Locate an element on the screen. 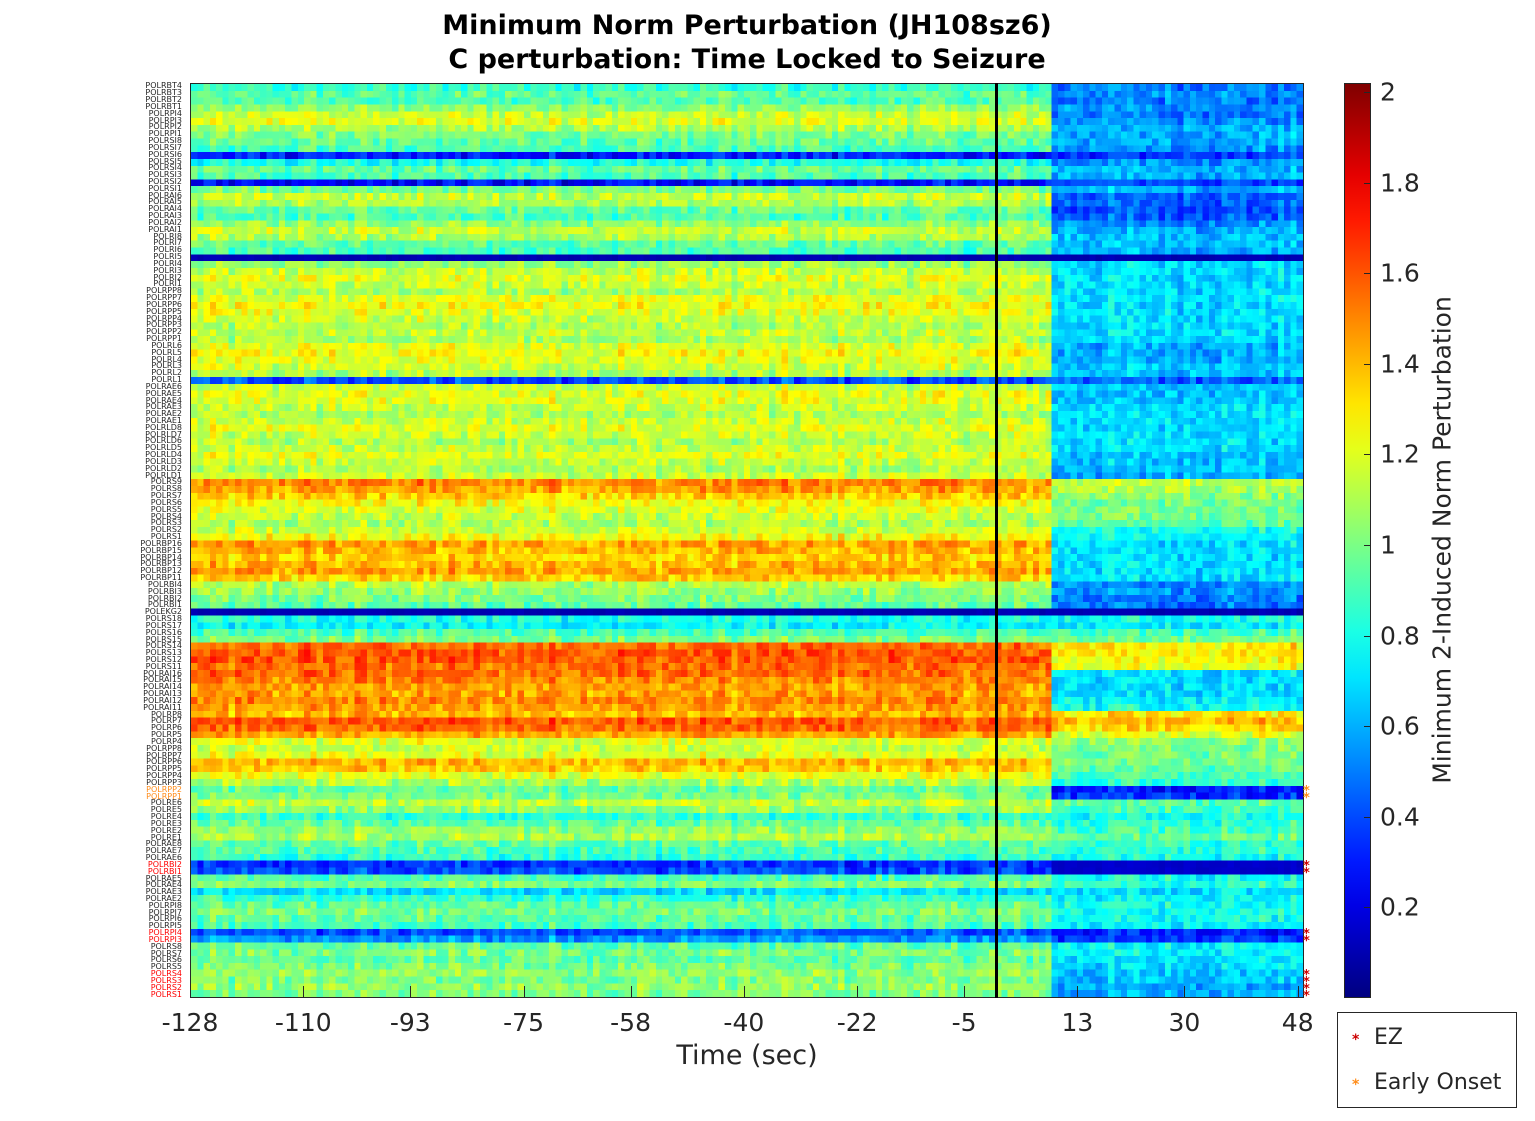 This screenshot has width=1535, height=1121. channel-label: POLRS4 is located at coordinates (166, 974).